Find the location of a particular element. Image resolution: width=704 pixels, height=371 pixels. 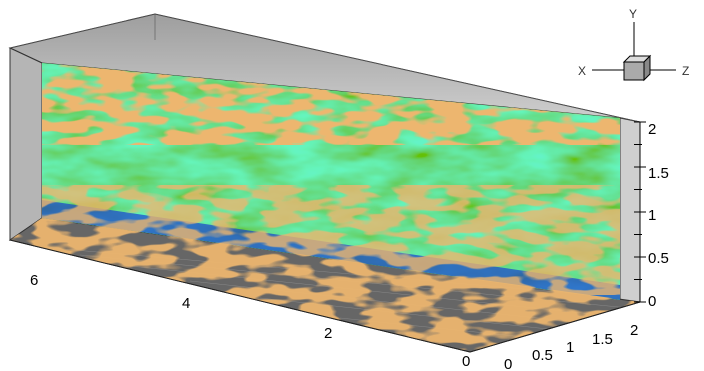

x-tick-label: 4 is located at coordinates (186, 303).